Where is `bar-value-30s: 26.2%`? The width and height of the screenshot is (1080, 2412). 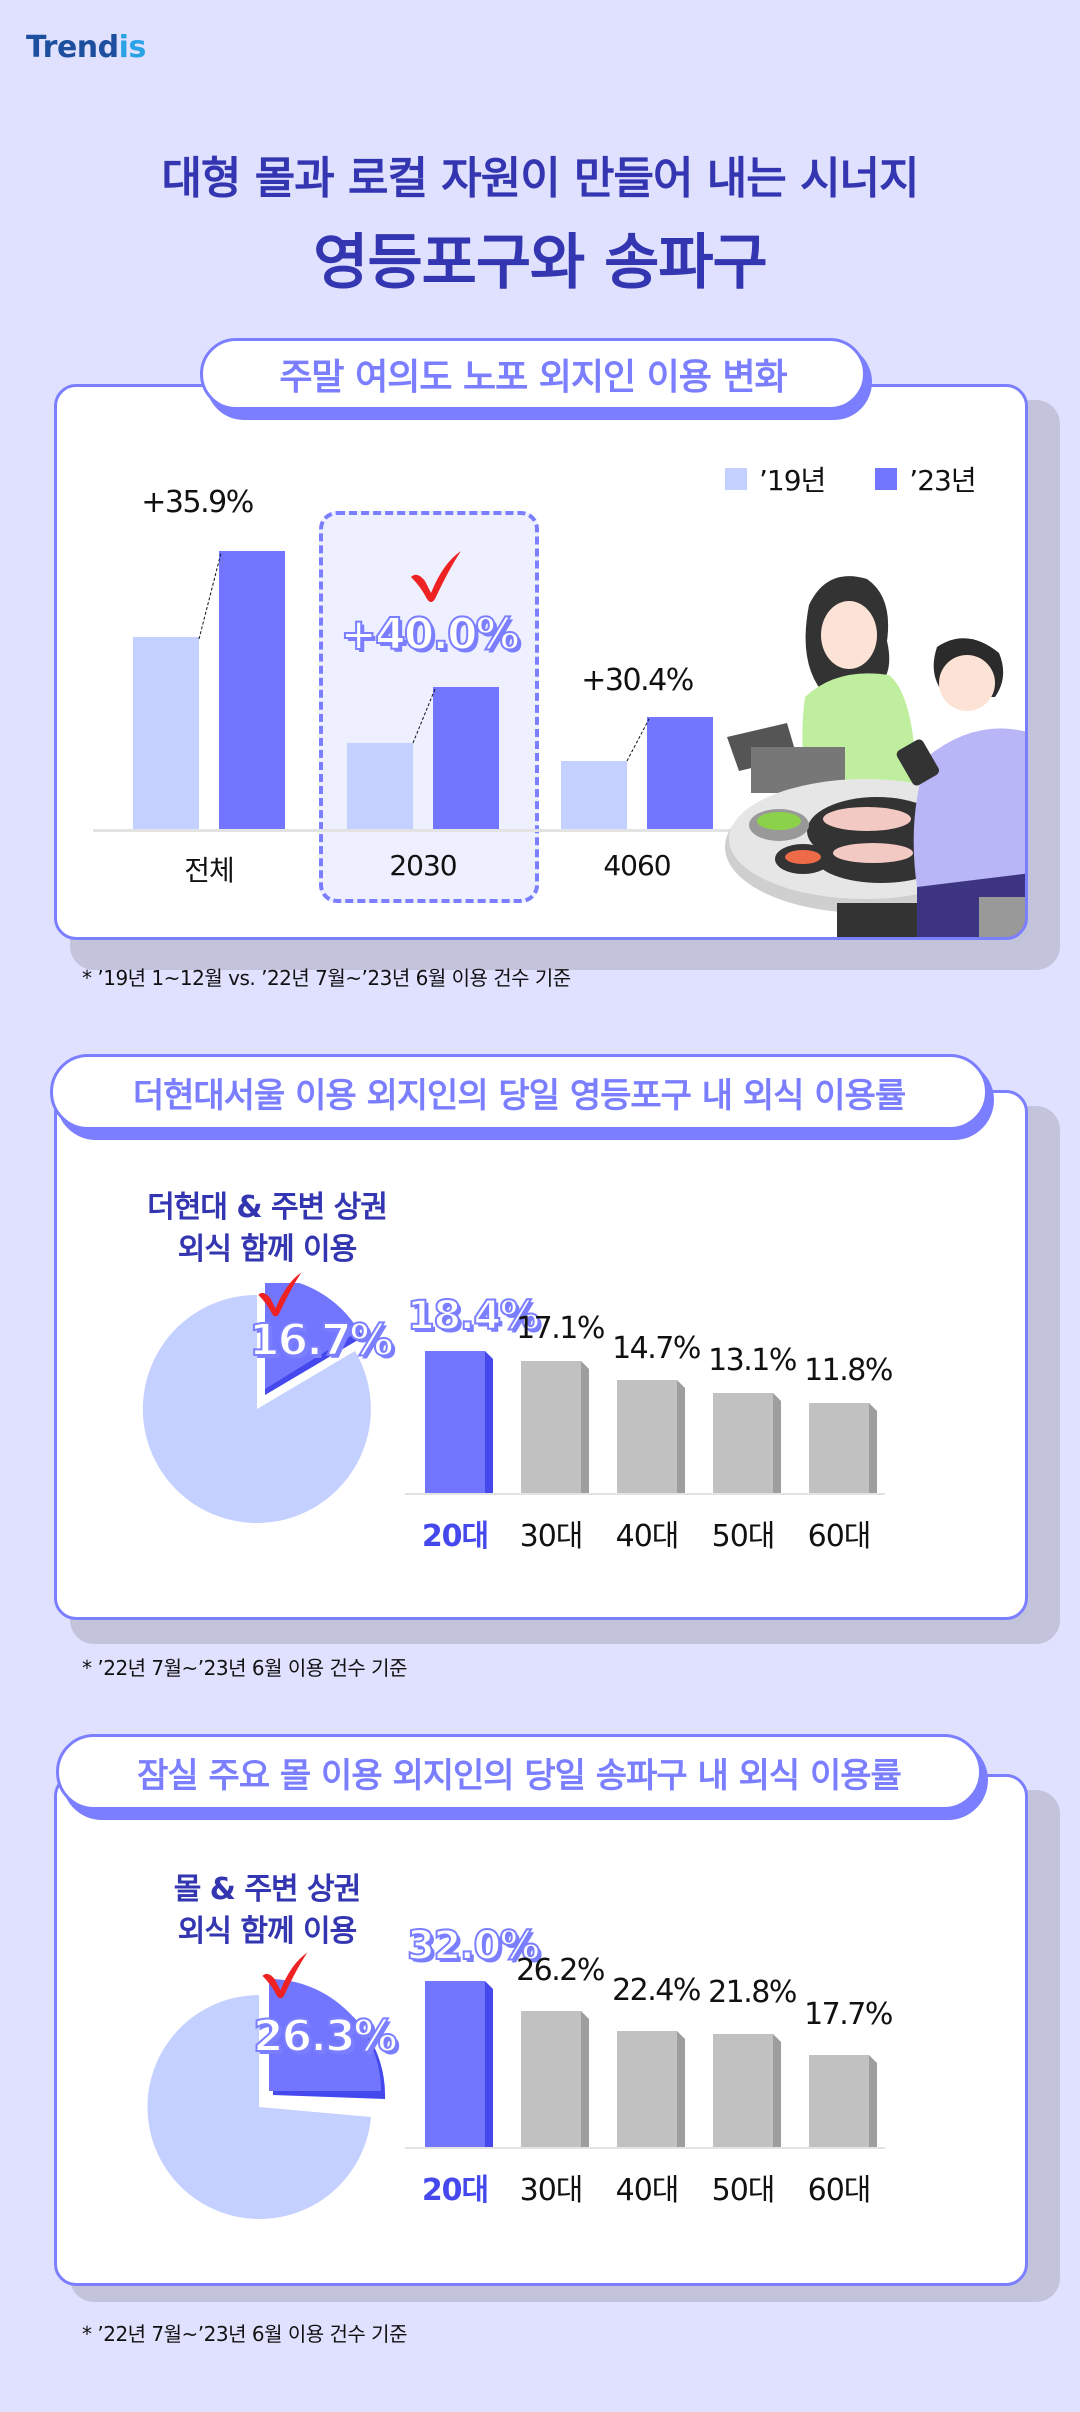 bar-value-30s: 26.2% is located at coordinates (560, 1970).